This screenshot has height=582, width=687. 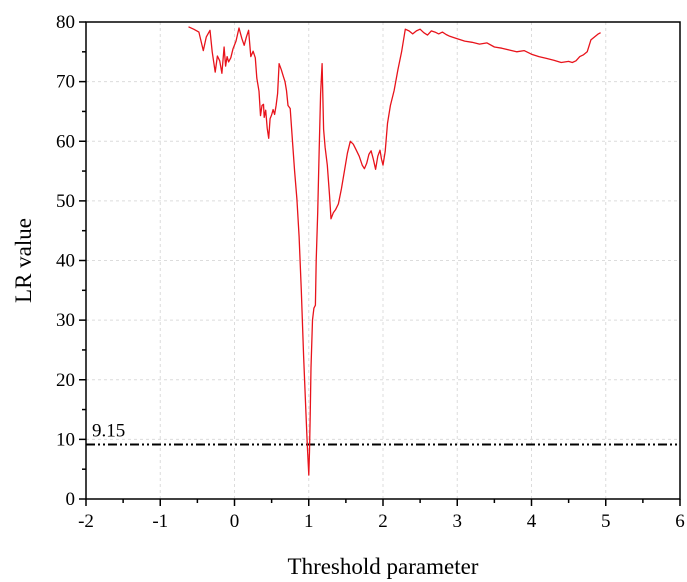 What do you see at coordinates (65, 261) in the screenshot?
I see `y-tick-label: 40` at bounding box center [65, 261].